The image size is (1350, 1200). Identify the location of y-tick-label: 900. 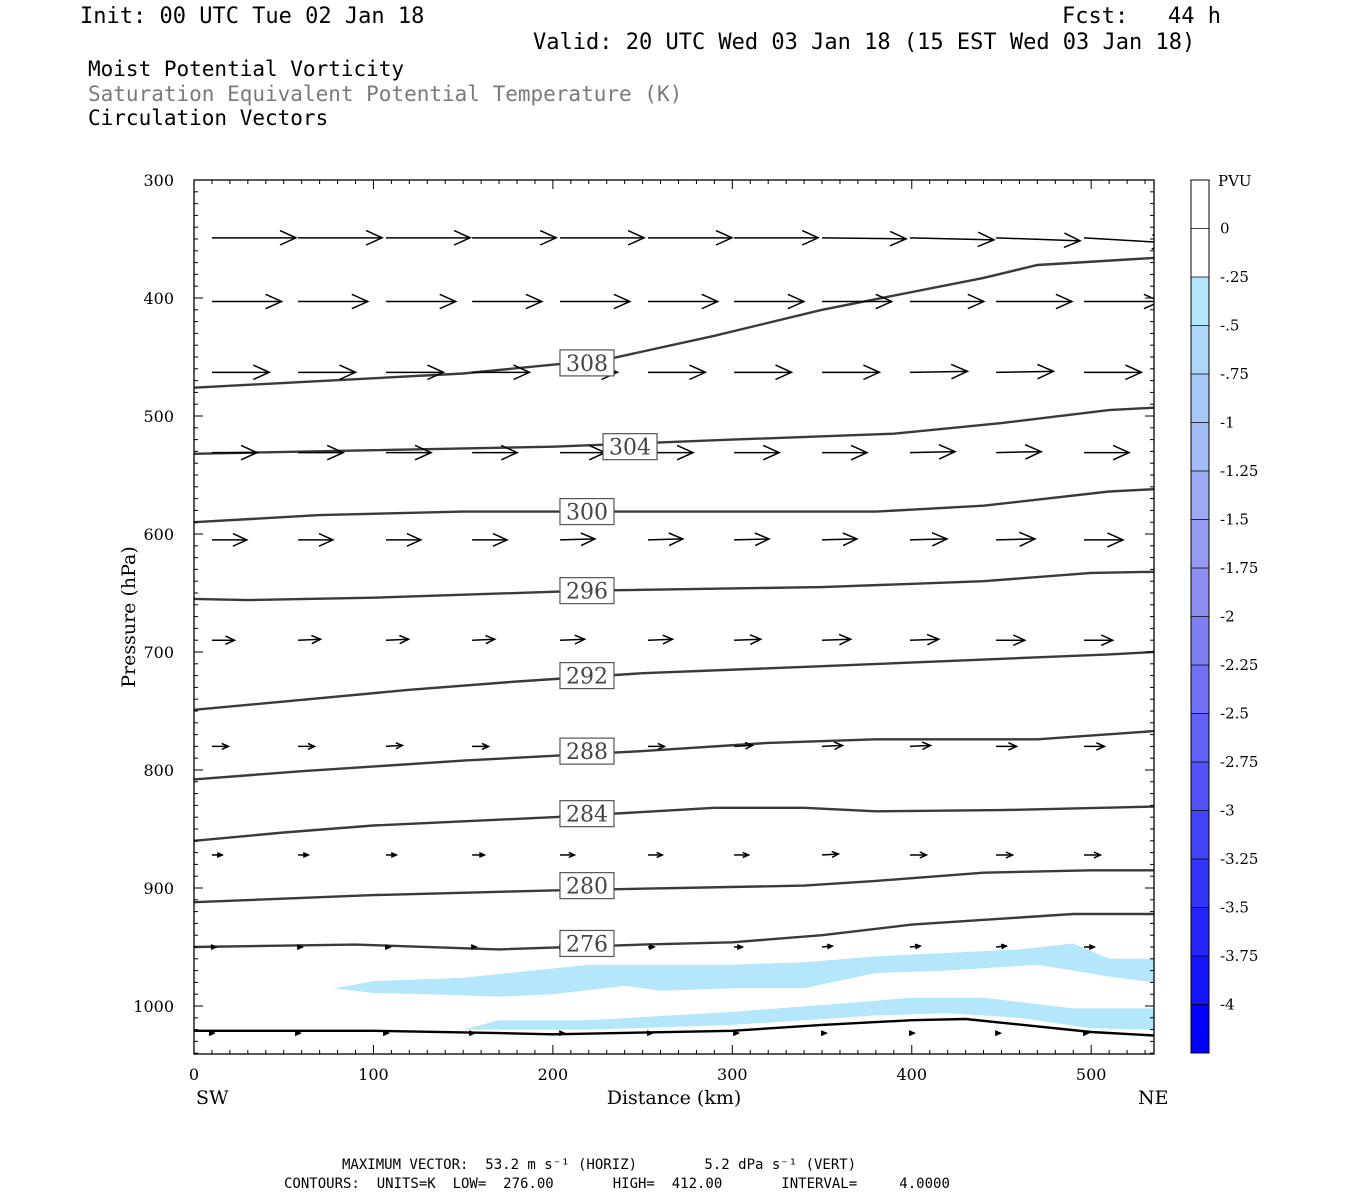
(158, 888).